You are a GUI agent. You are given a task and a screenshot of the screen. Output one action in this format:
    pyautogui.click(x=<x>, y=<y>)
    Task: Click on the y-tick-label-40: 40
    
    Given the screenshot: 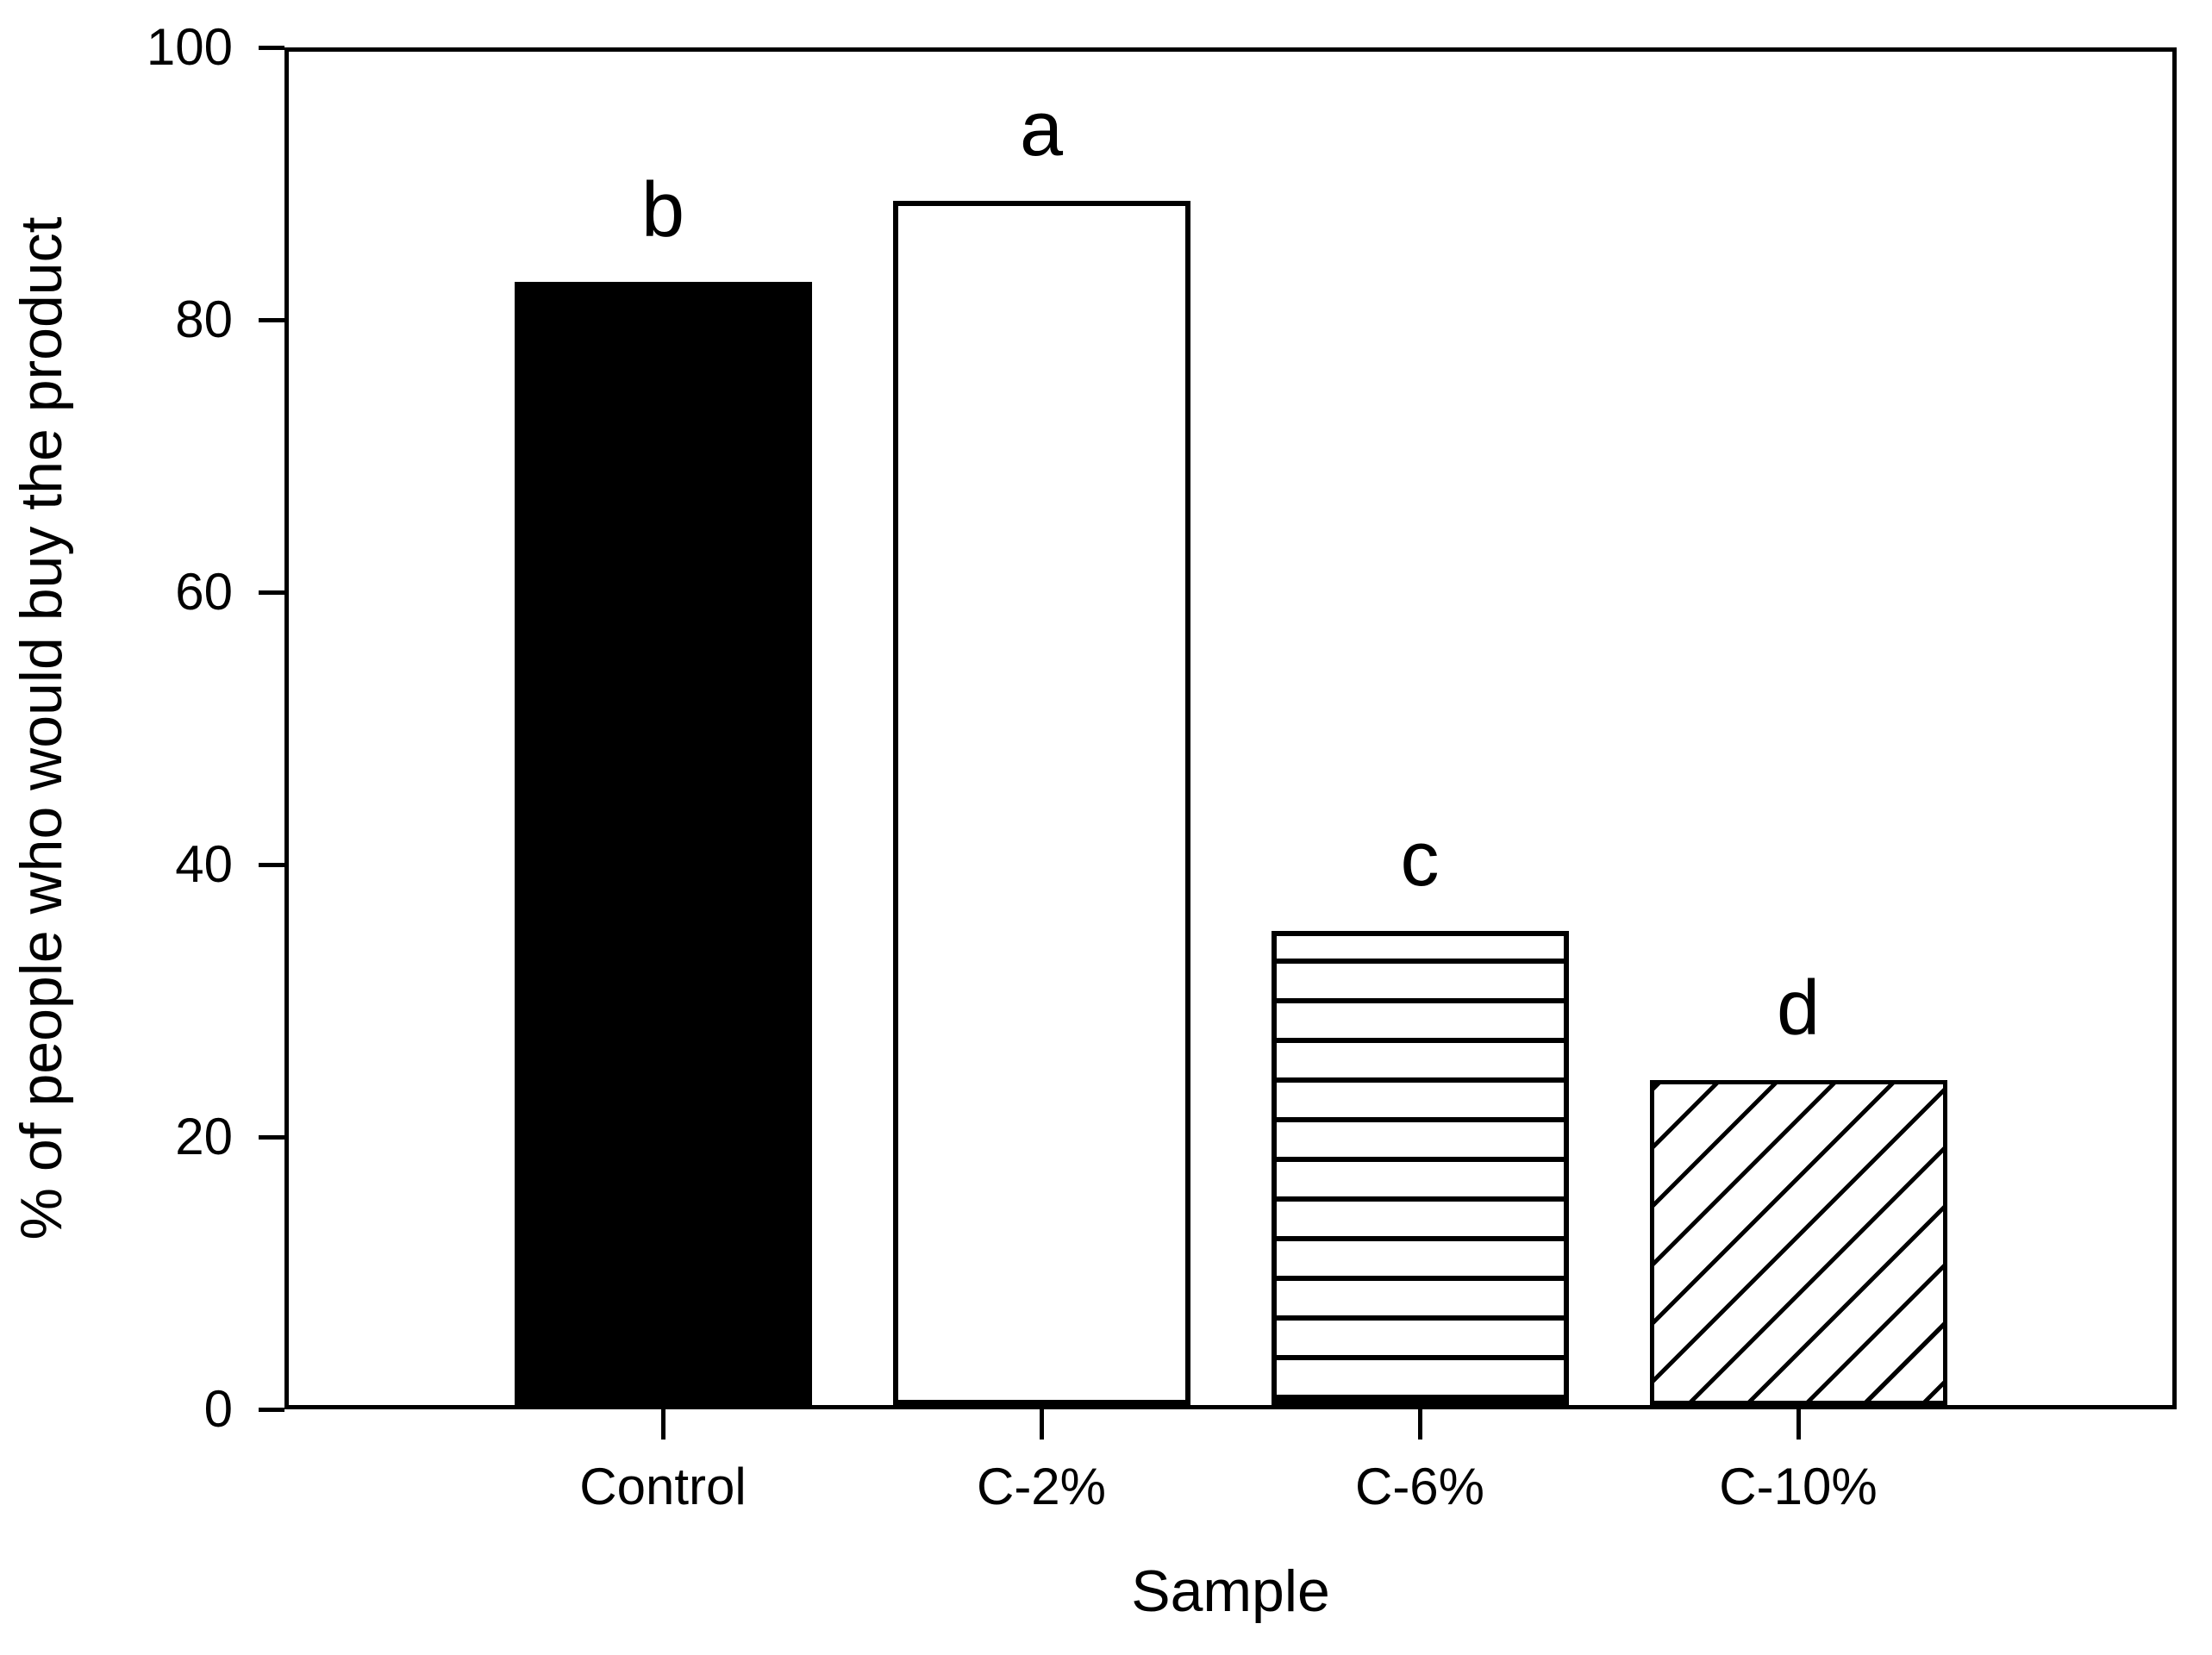 What is the action you would take?
    pyautogui.click(x=204, y=864)
    